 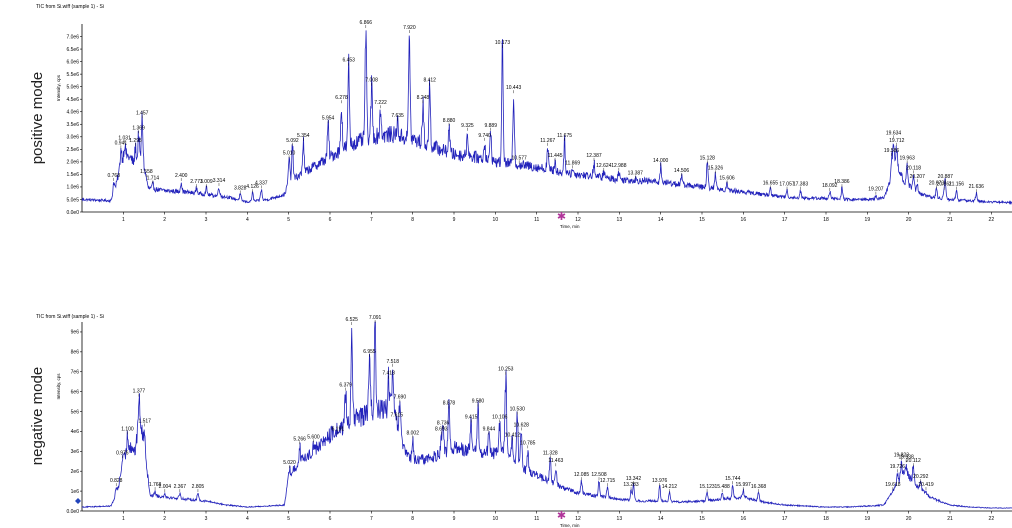 What do you see at coordinates (661, 220) in the screenshot?
I see `positive-x-tick-label: 14` at bounding box center [661, 220].